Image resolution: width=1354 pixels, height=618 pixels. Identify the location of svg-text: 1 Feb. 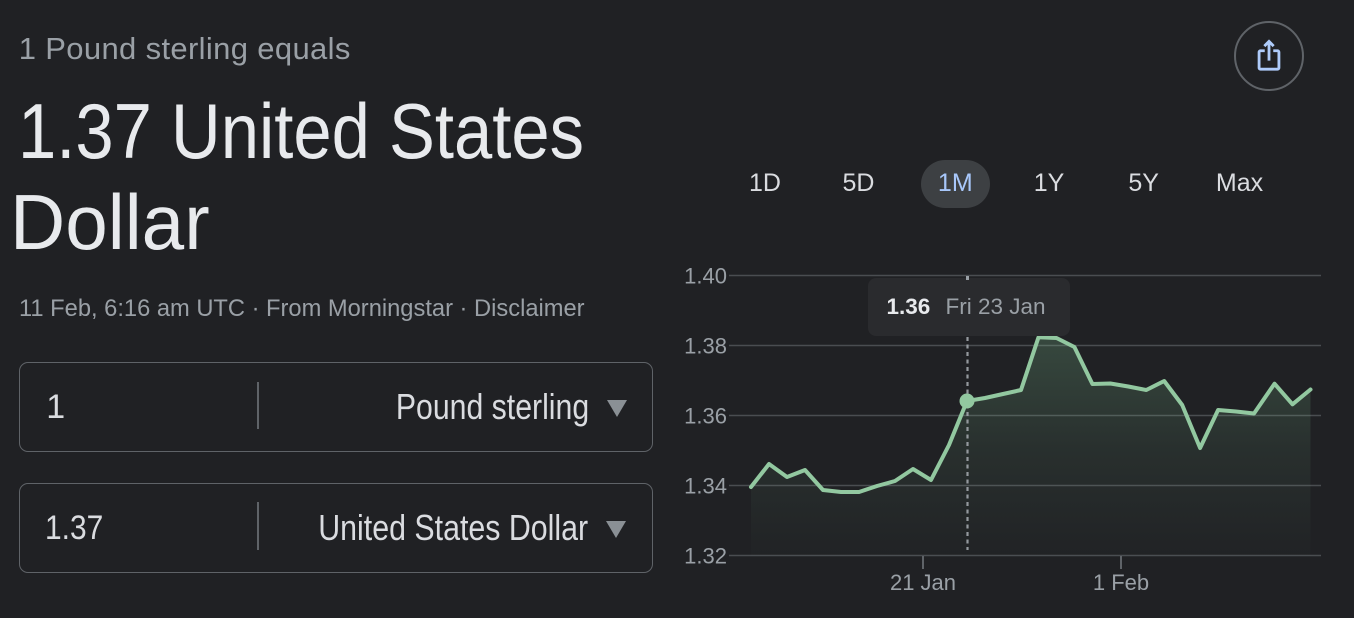
(1121, 582).